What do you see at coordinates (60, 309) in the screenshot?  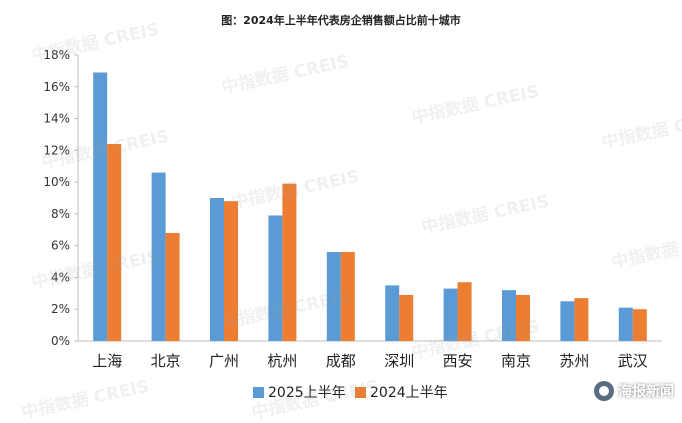 I see `y-tick-label: 2%` at bounding box center [60, 309].